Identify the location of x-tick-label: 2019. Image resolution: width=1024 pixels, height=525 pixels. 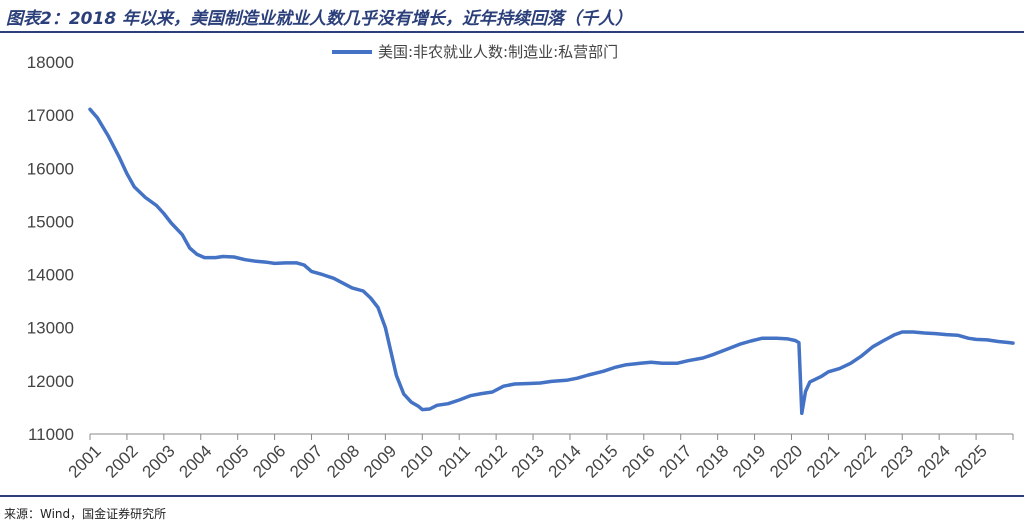
(749, 461).